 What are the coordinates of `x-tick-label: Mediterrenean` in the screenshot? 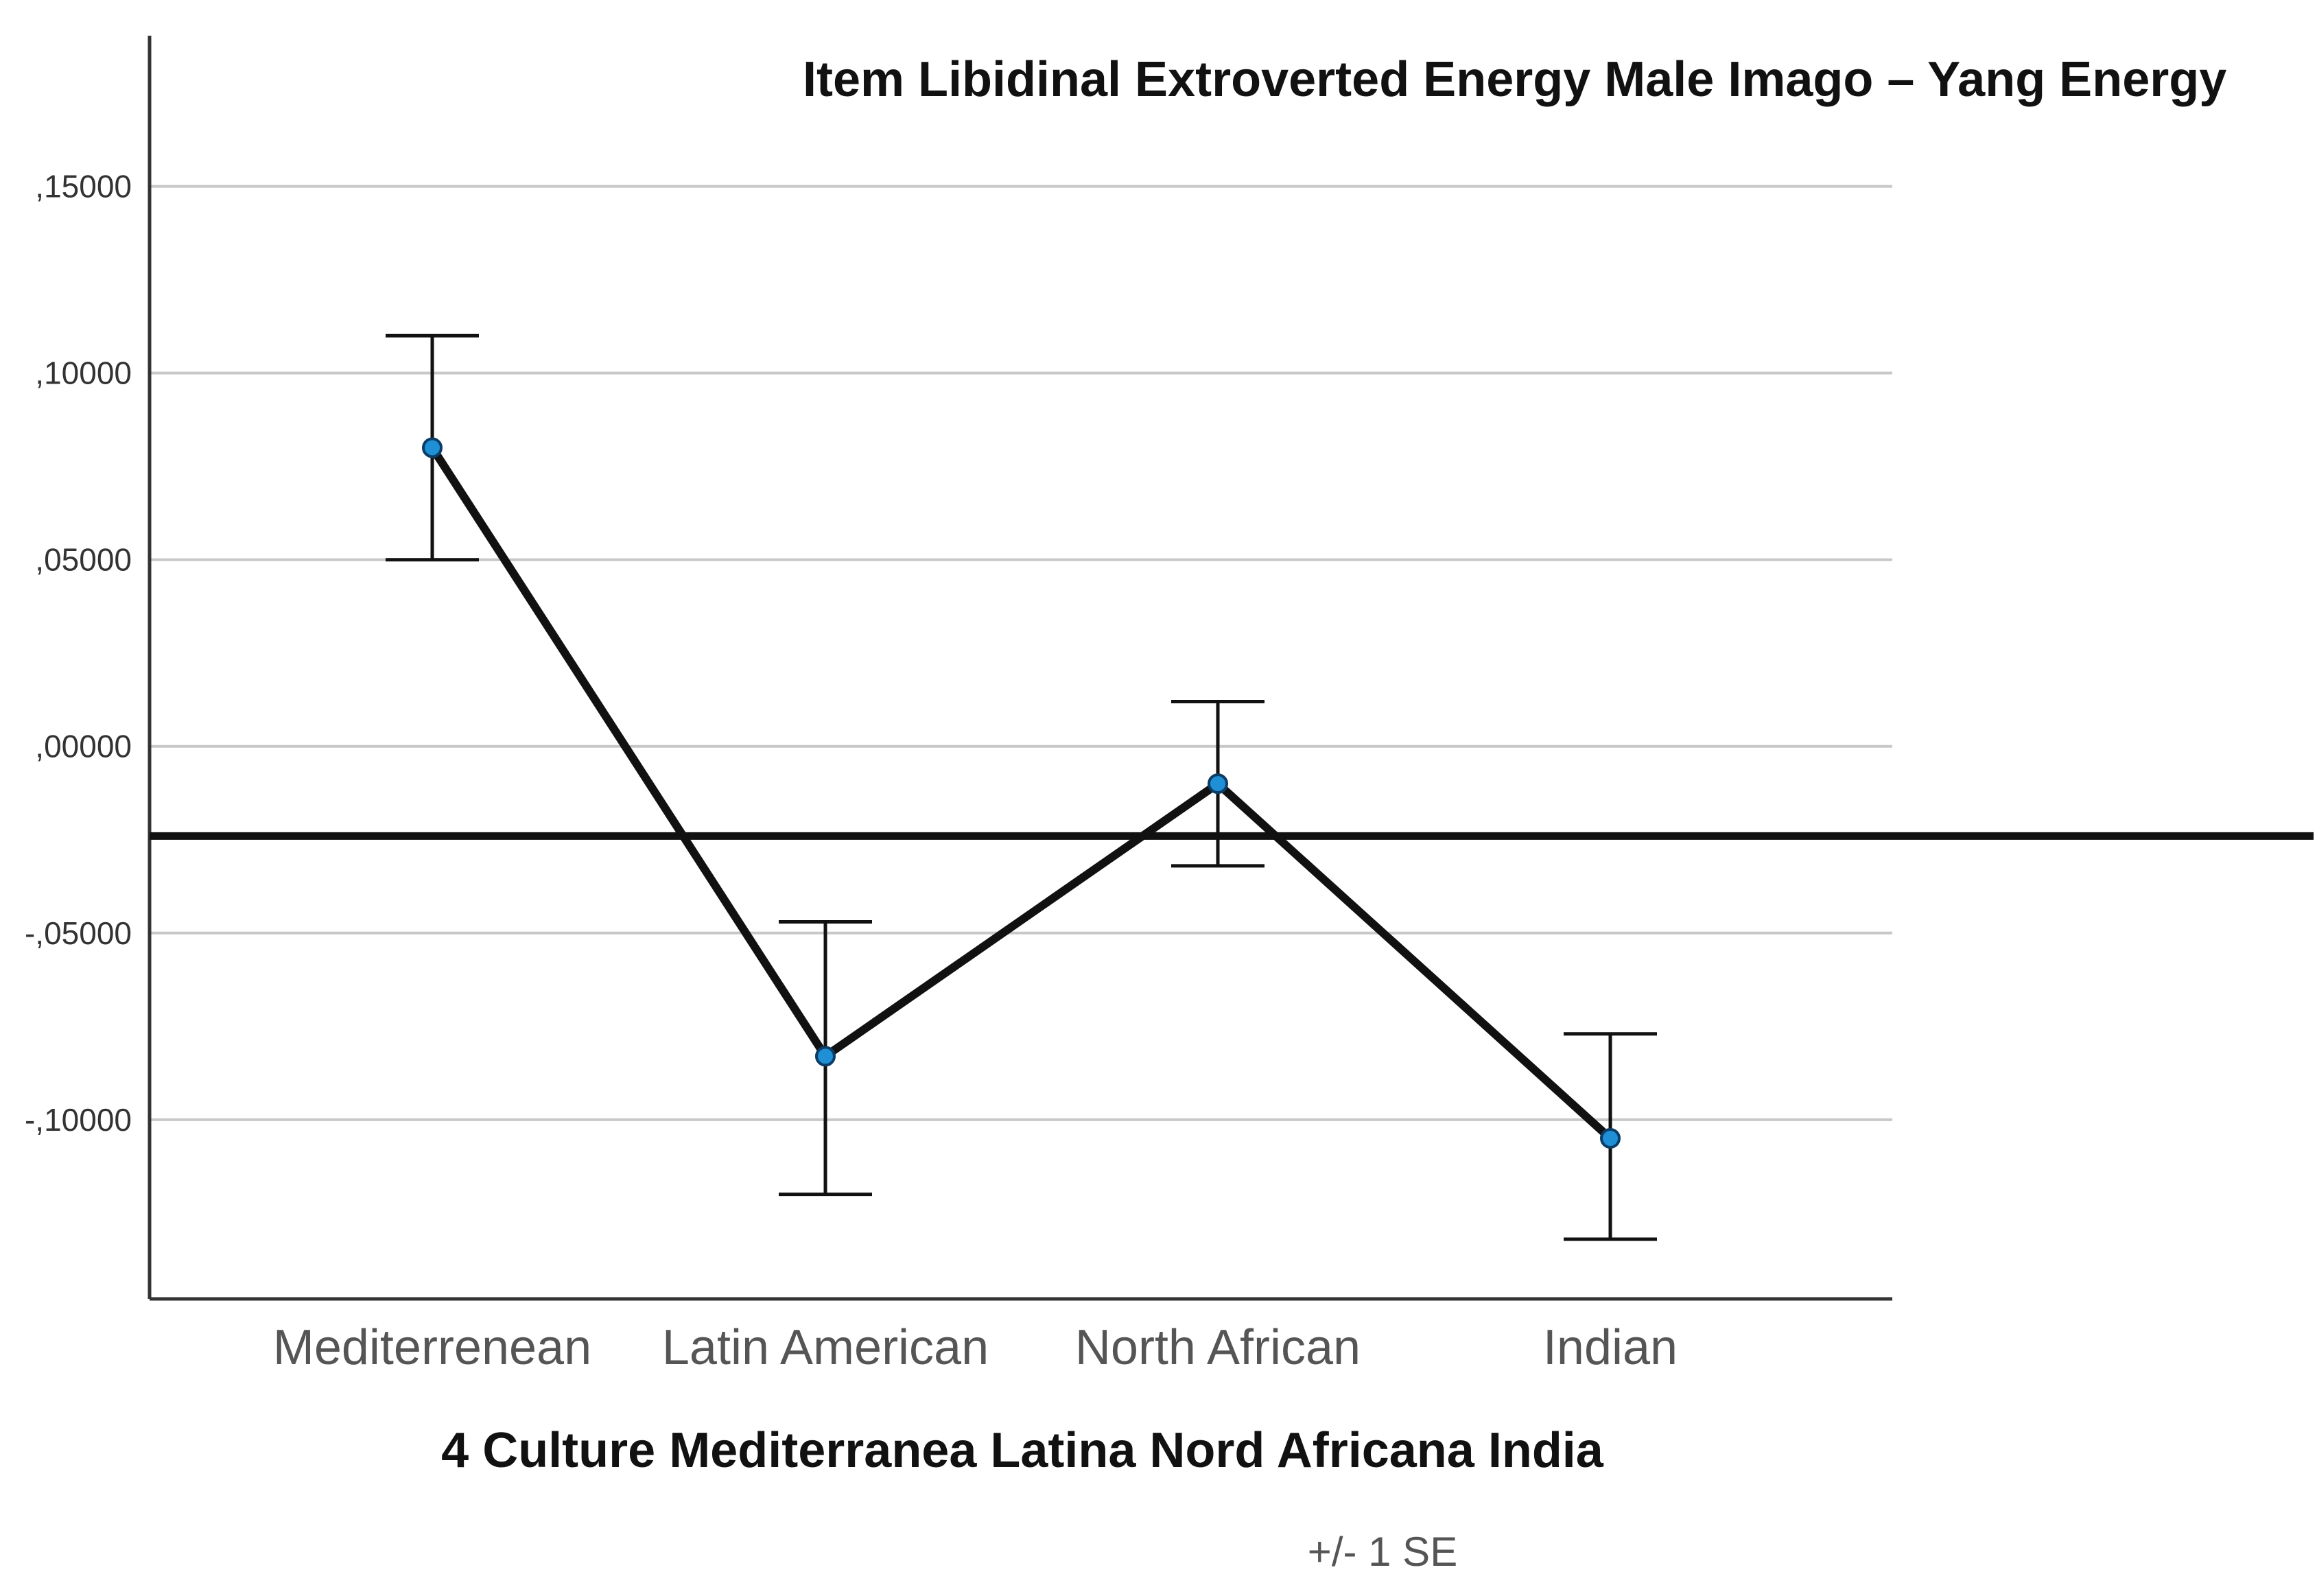 It's located at (432, 1347).